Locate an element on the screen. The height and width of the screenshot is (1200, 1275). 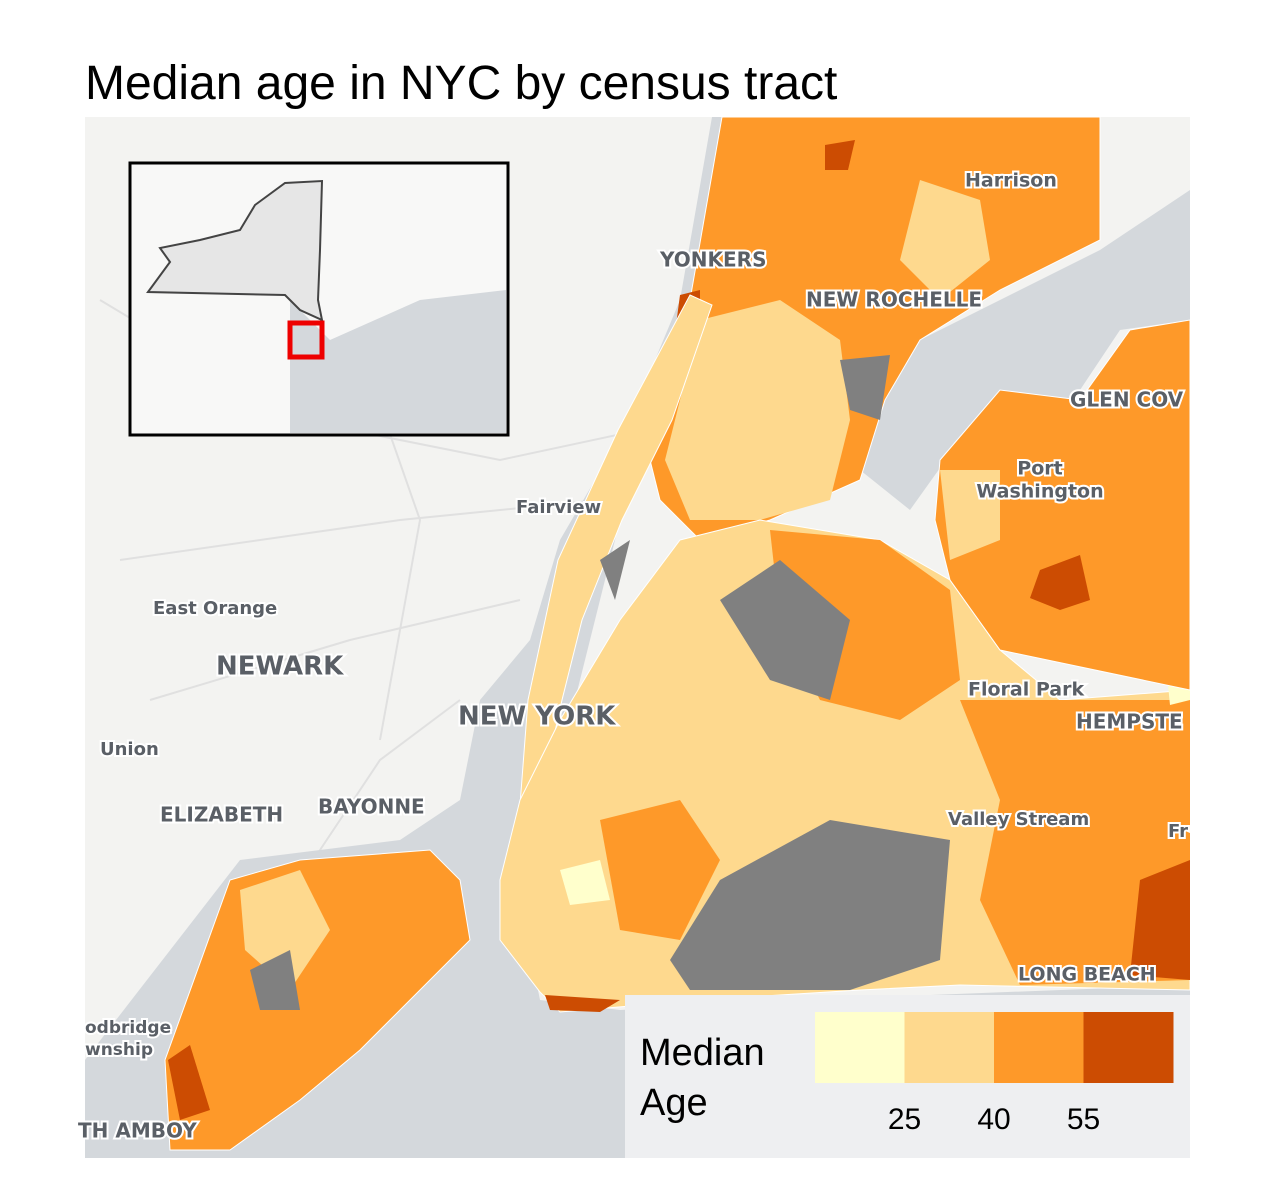
legend: 25 40 55 is located at coordinates (994, 1074).